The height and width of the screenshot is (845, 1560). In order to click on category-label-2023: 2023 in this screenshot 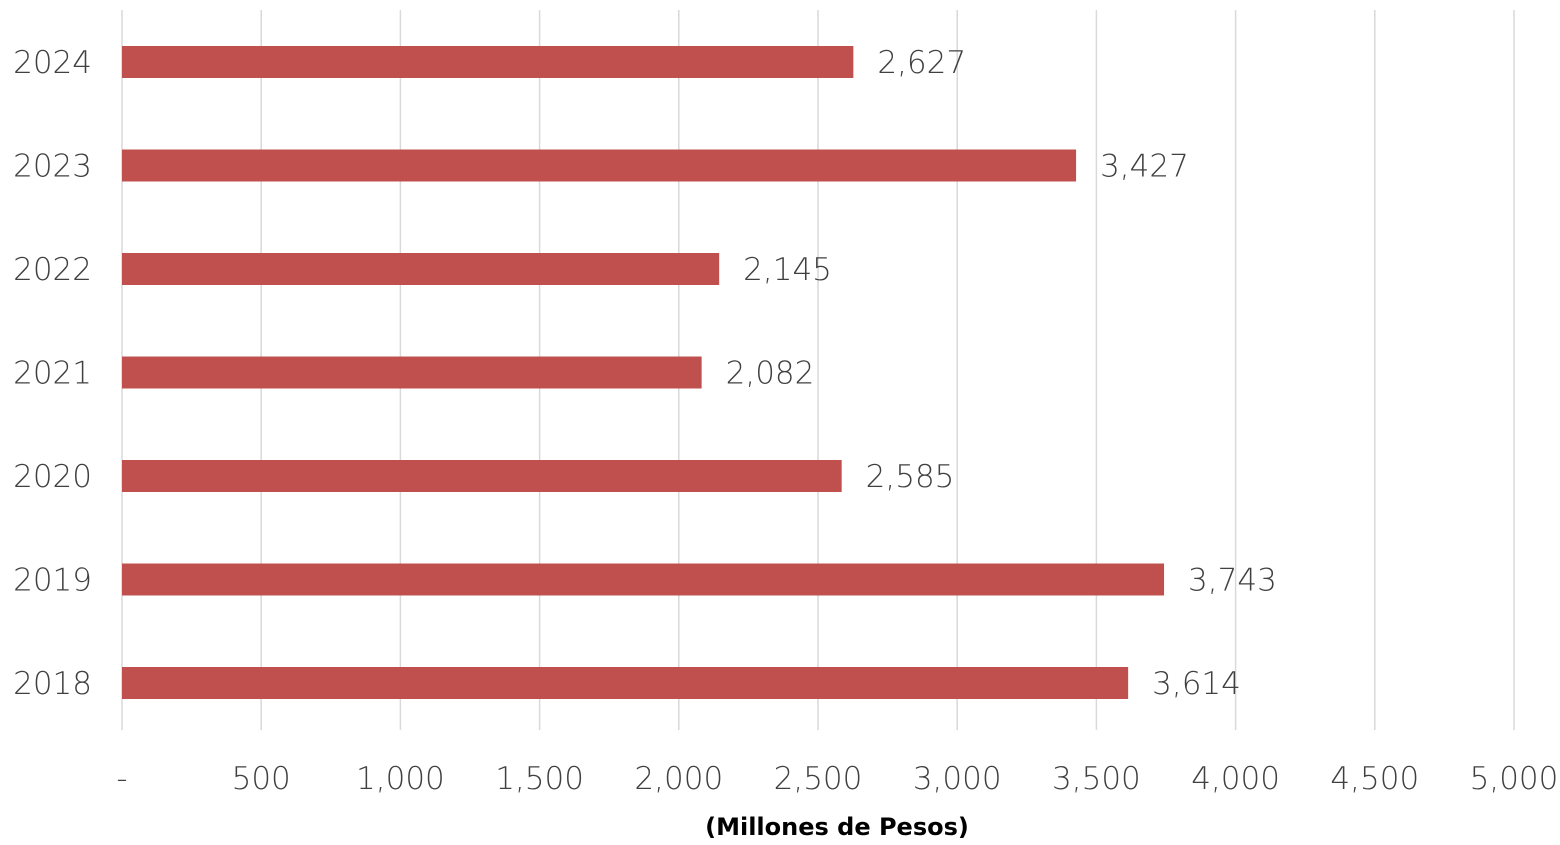, I will do `click(52, 167)`.